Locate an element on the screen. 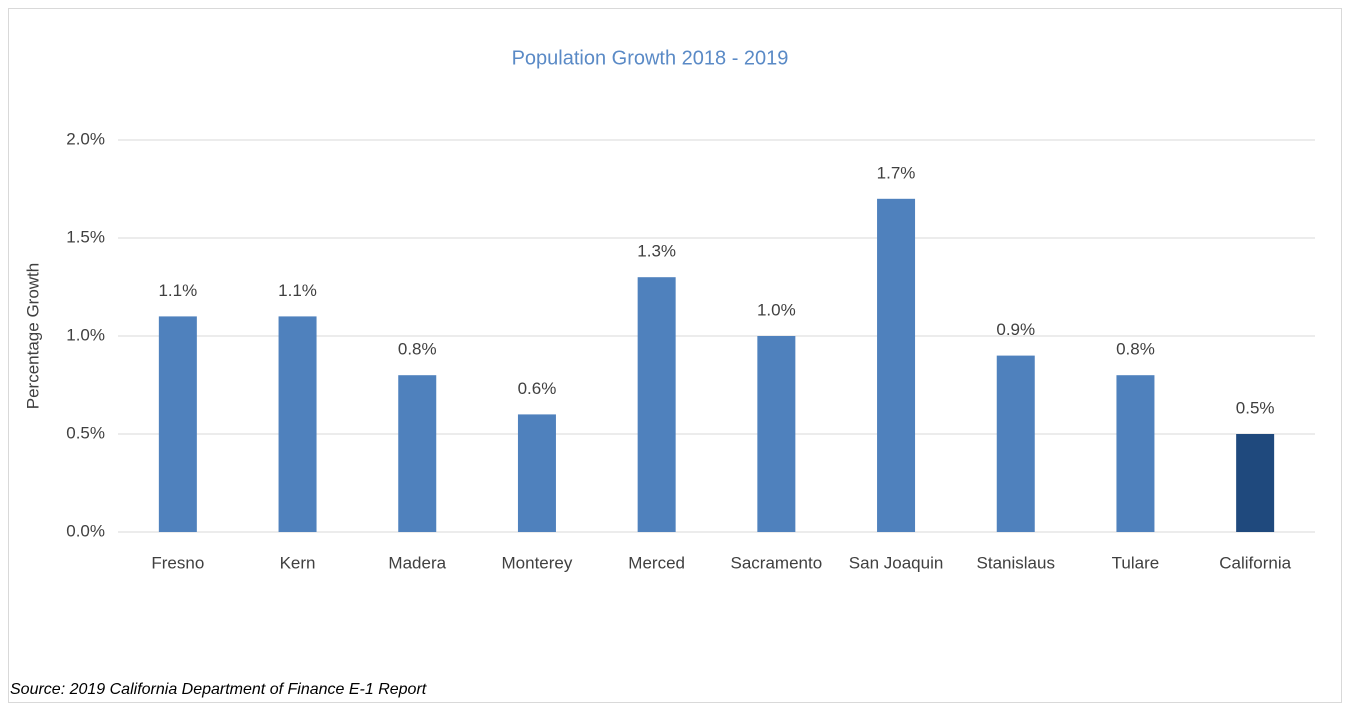 This screenshot has width=1350, height=704. data-label: 1.0% is located at coordinates (776, 309).